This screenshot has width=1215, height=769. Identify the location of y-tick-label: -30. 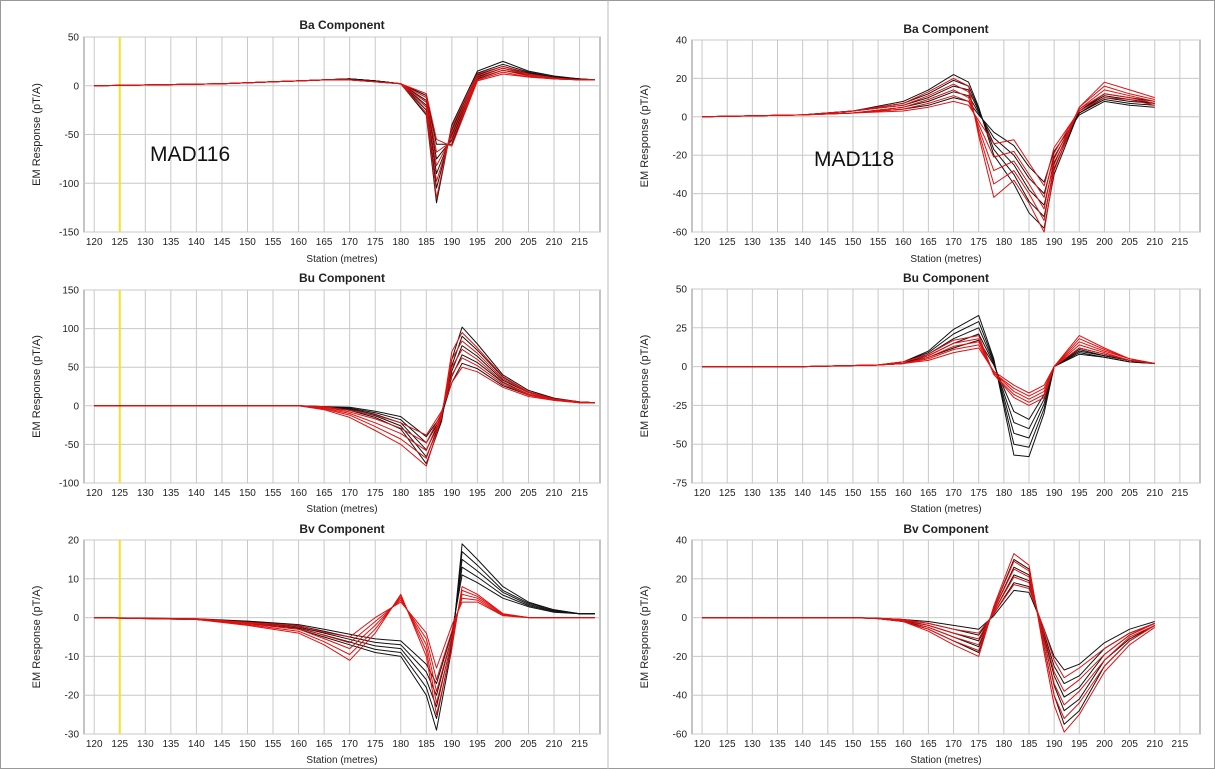
(72, 735).